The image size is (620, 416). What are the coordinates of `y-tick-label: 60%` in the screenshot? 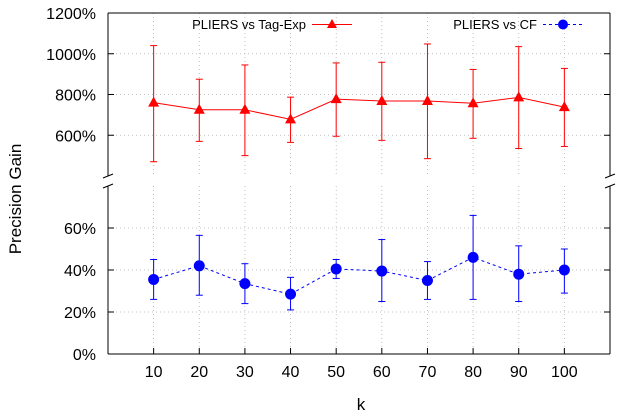 It's located at (80, 229).